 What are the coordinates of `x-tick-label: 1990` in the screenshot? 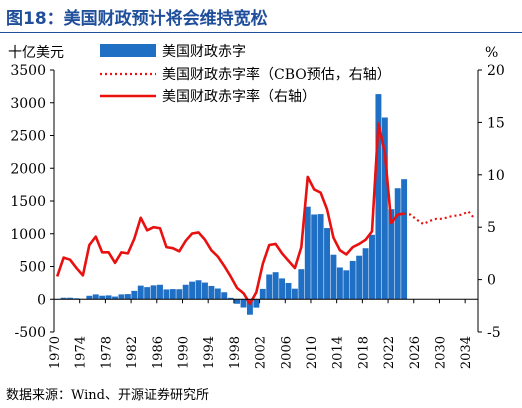 It's located at (183, 352).